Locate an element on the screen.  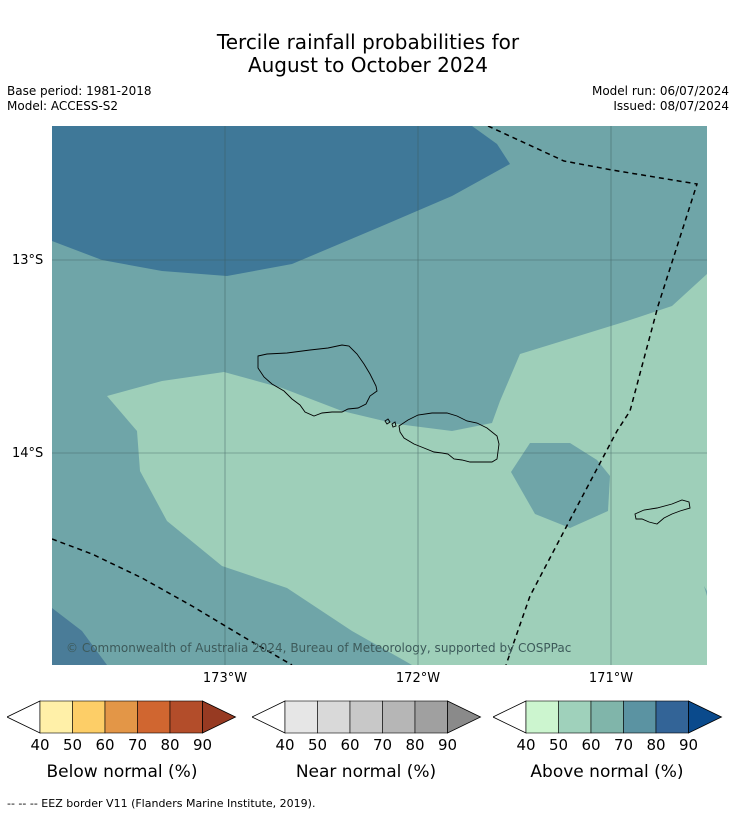
lat-label-14s: 14°S is located at coordinates (28, 453).